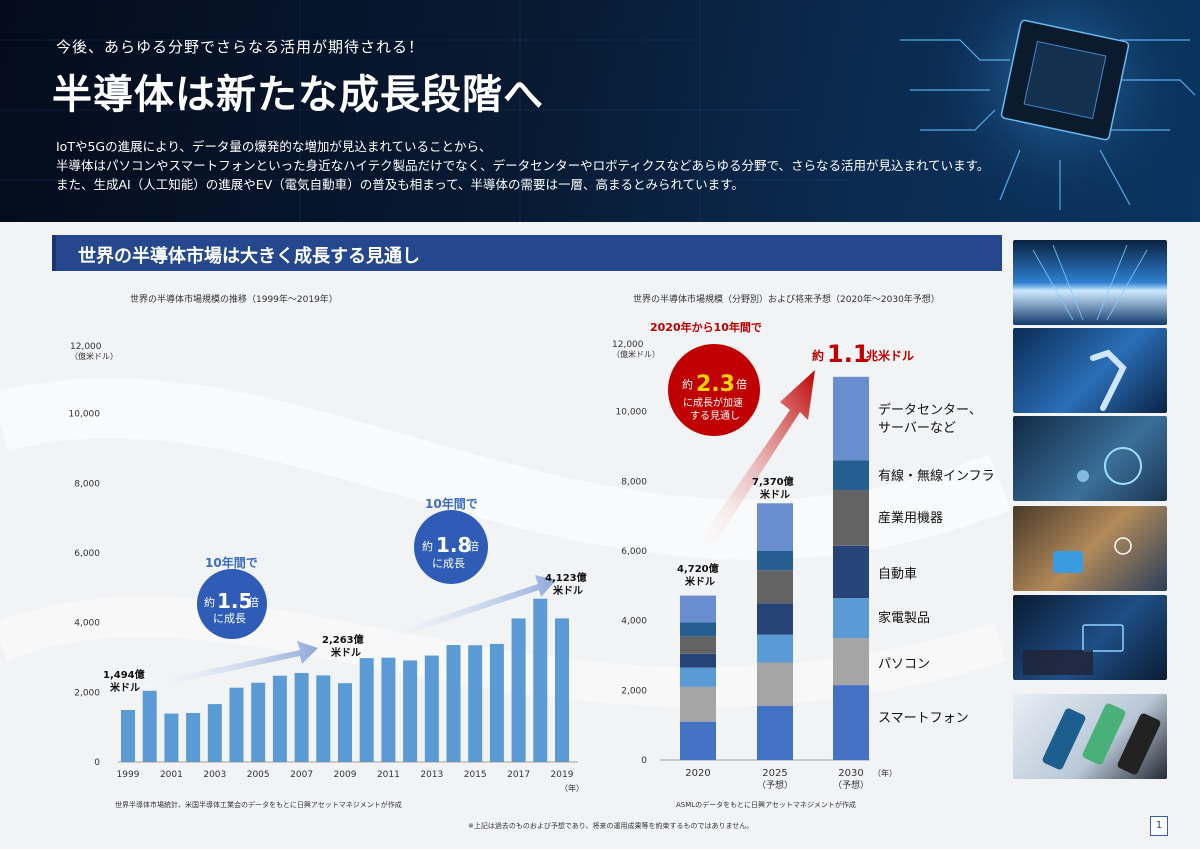 This screenshot has width=1200, height=849. Describe the element at coordinates (698, 629) in the screenshot. I see `stack-2020-有線・無線インフラ` at that location.